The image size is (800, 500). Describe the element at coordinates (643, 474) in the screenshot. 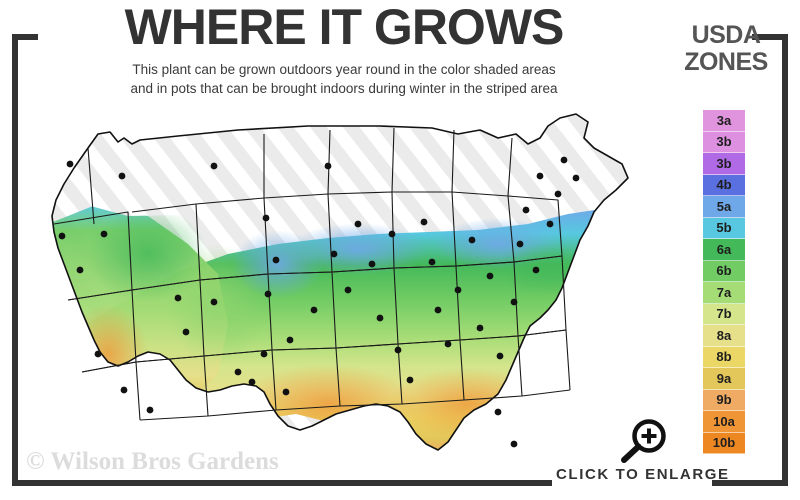

I see `click-to-enlarge-label: CLICK TO ENLARGE` at that location.